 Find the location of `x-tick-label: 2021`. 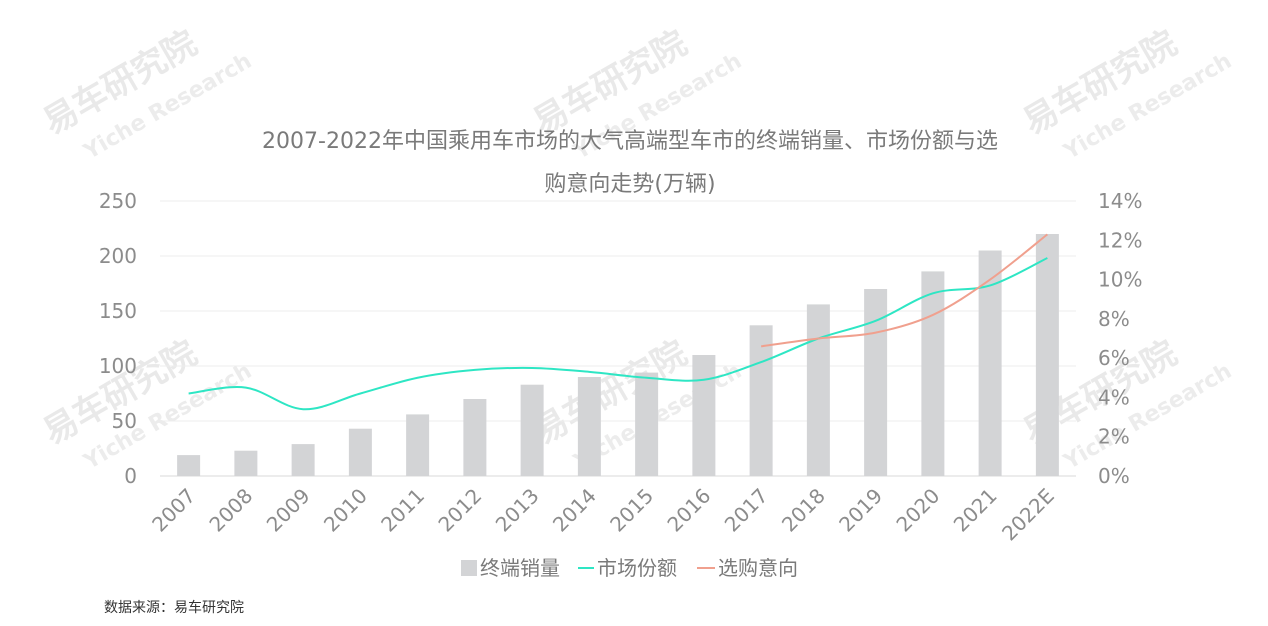

x-tick-label: 2021 is located at coordinates (975, 510).